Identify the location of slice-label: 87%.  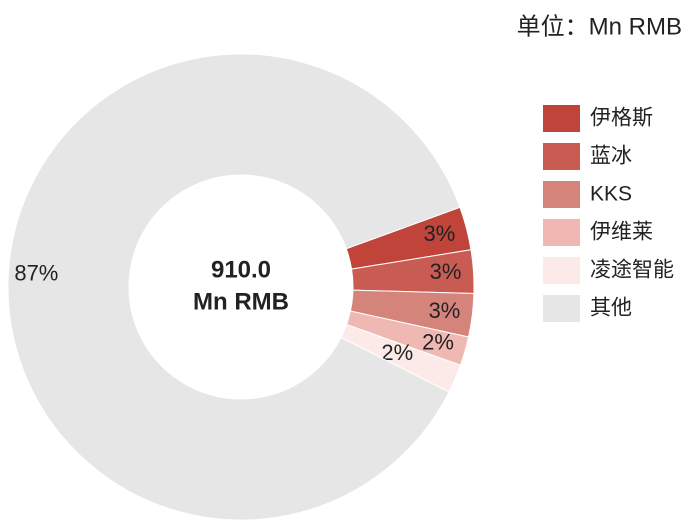
(36, 273).